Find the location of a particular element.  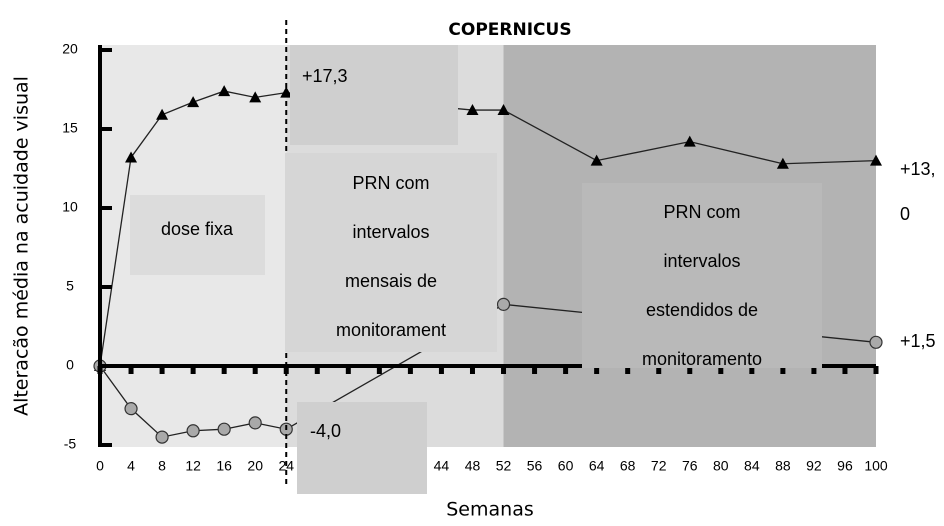

annotation: -4,0 is located at coordinates (325, 431).